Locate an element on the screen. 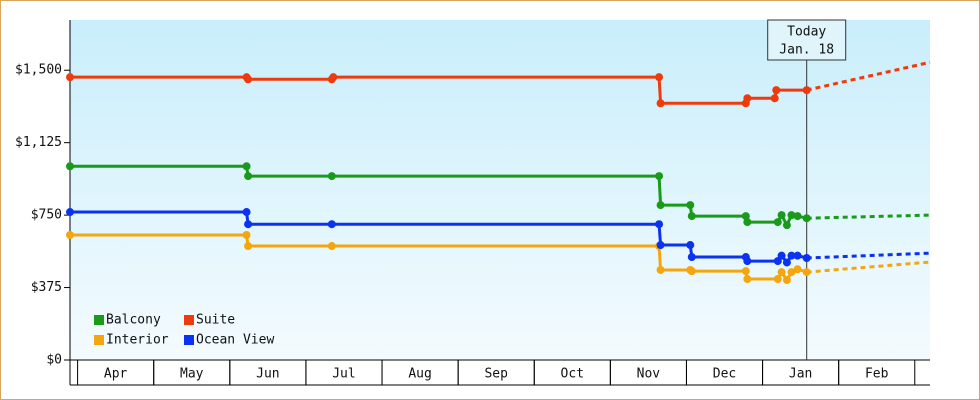  legend-label: Suite is located at coordinates (215, 320).